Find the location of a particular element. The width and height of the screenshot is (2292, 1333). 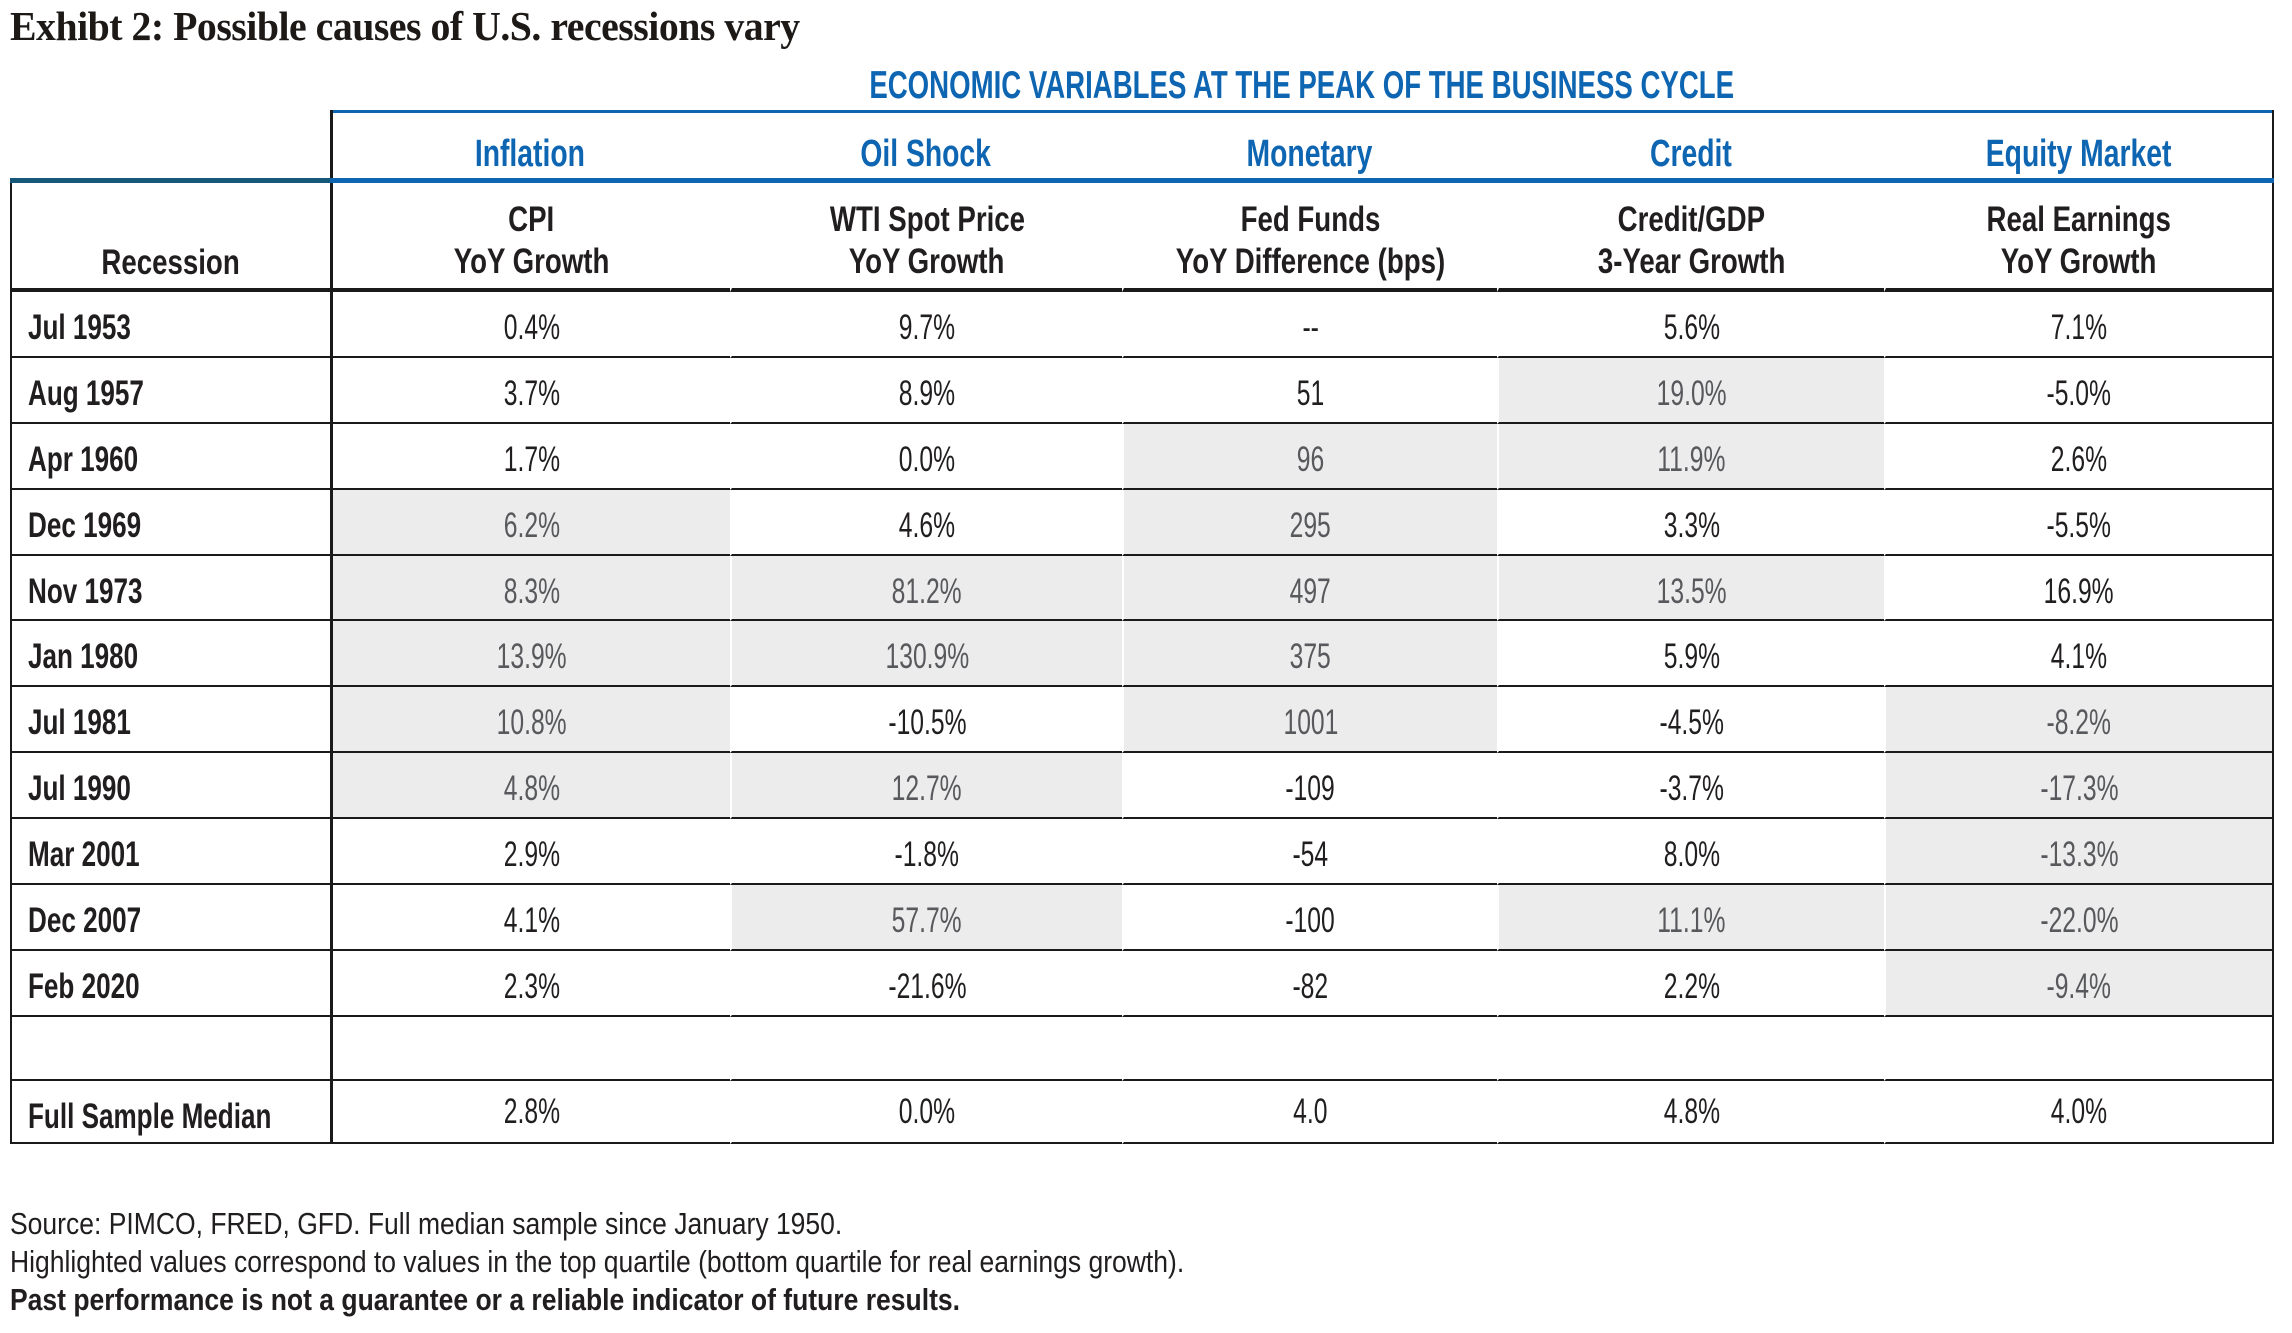

table-cell: -4.5% is located at coordinates (1690, 720).